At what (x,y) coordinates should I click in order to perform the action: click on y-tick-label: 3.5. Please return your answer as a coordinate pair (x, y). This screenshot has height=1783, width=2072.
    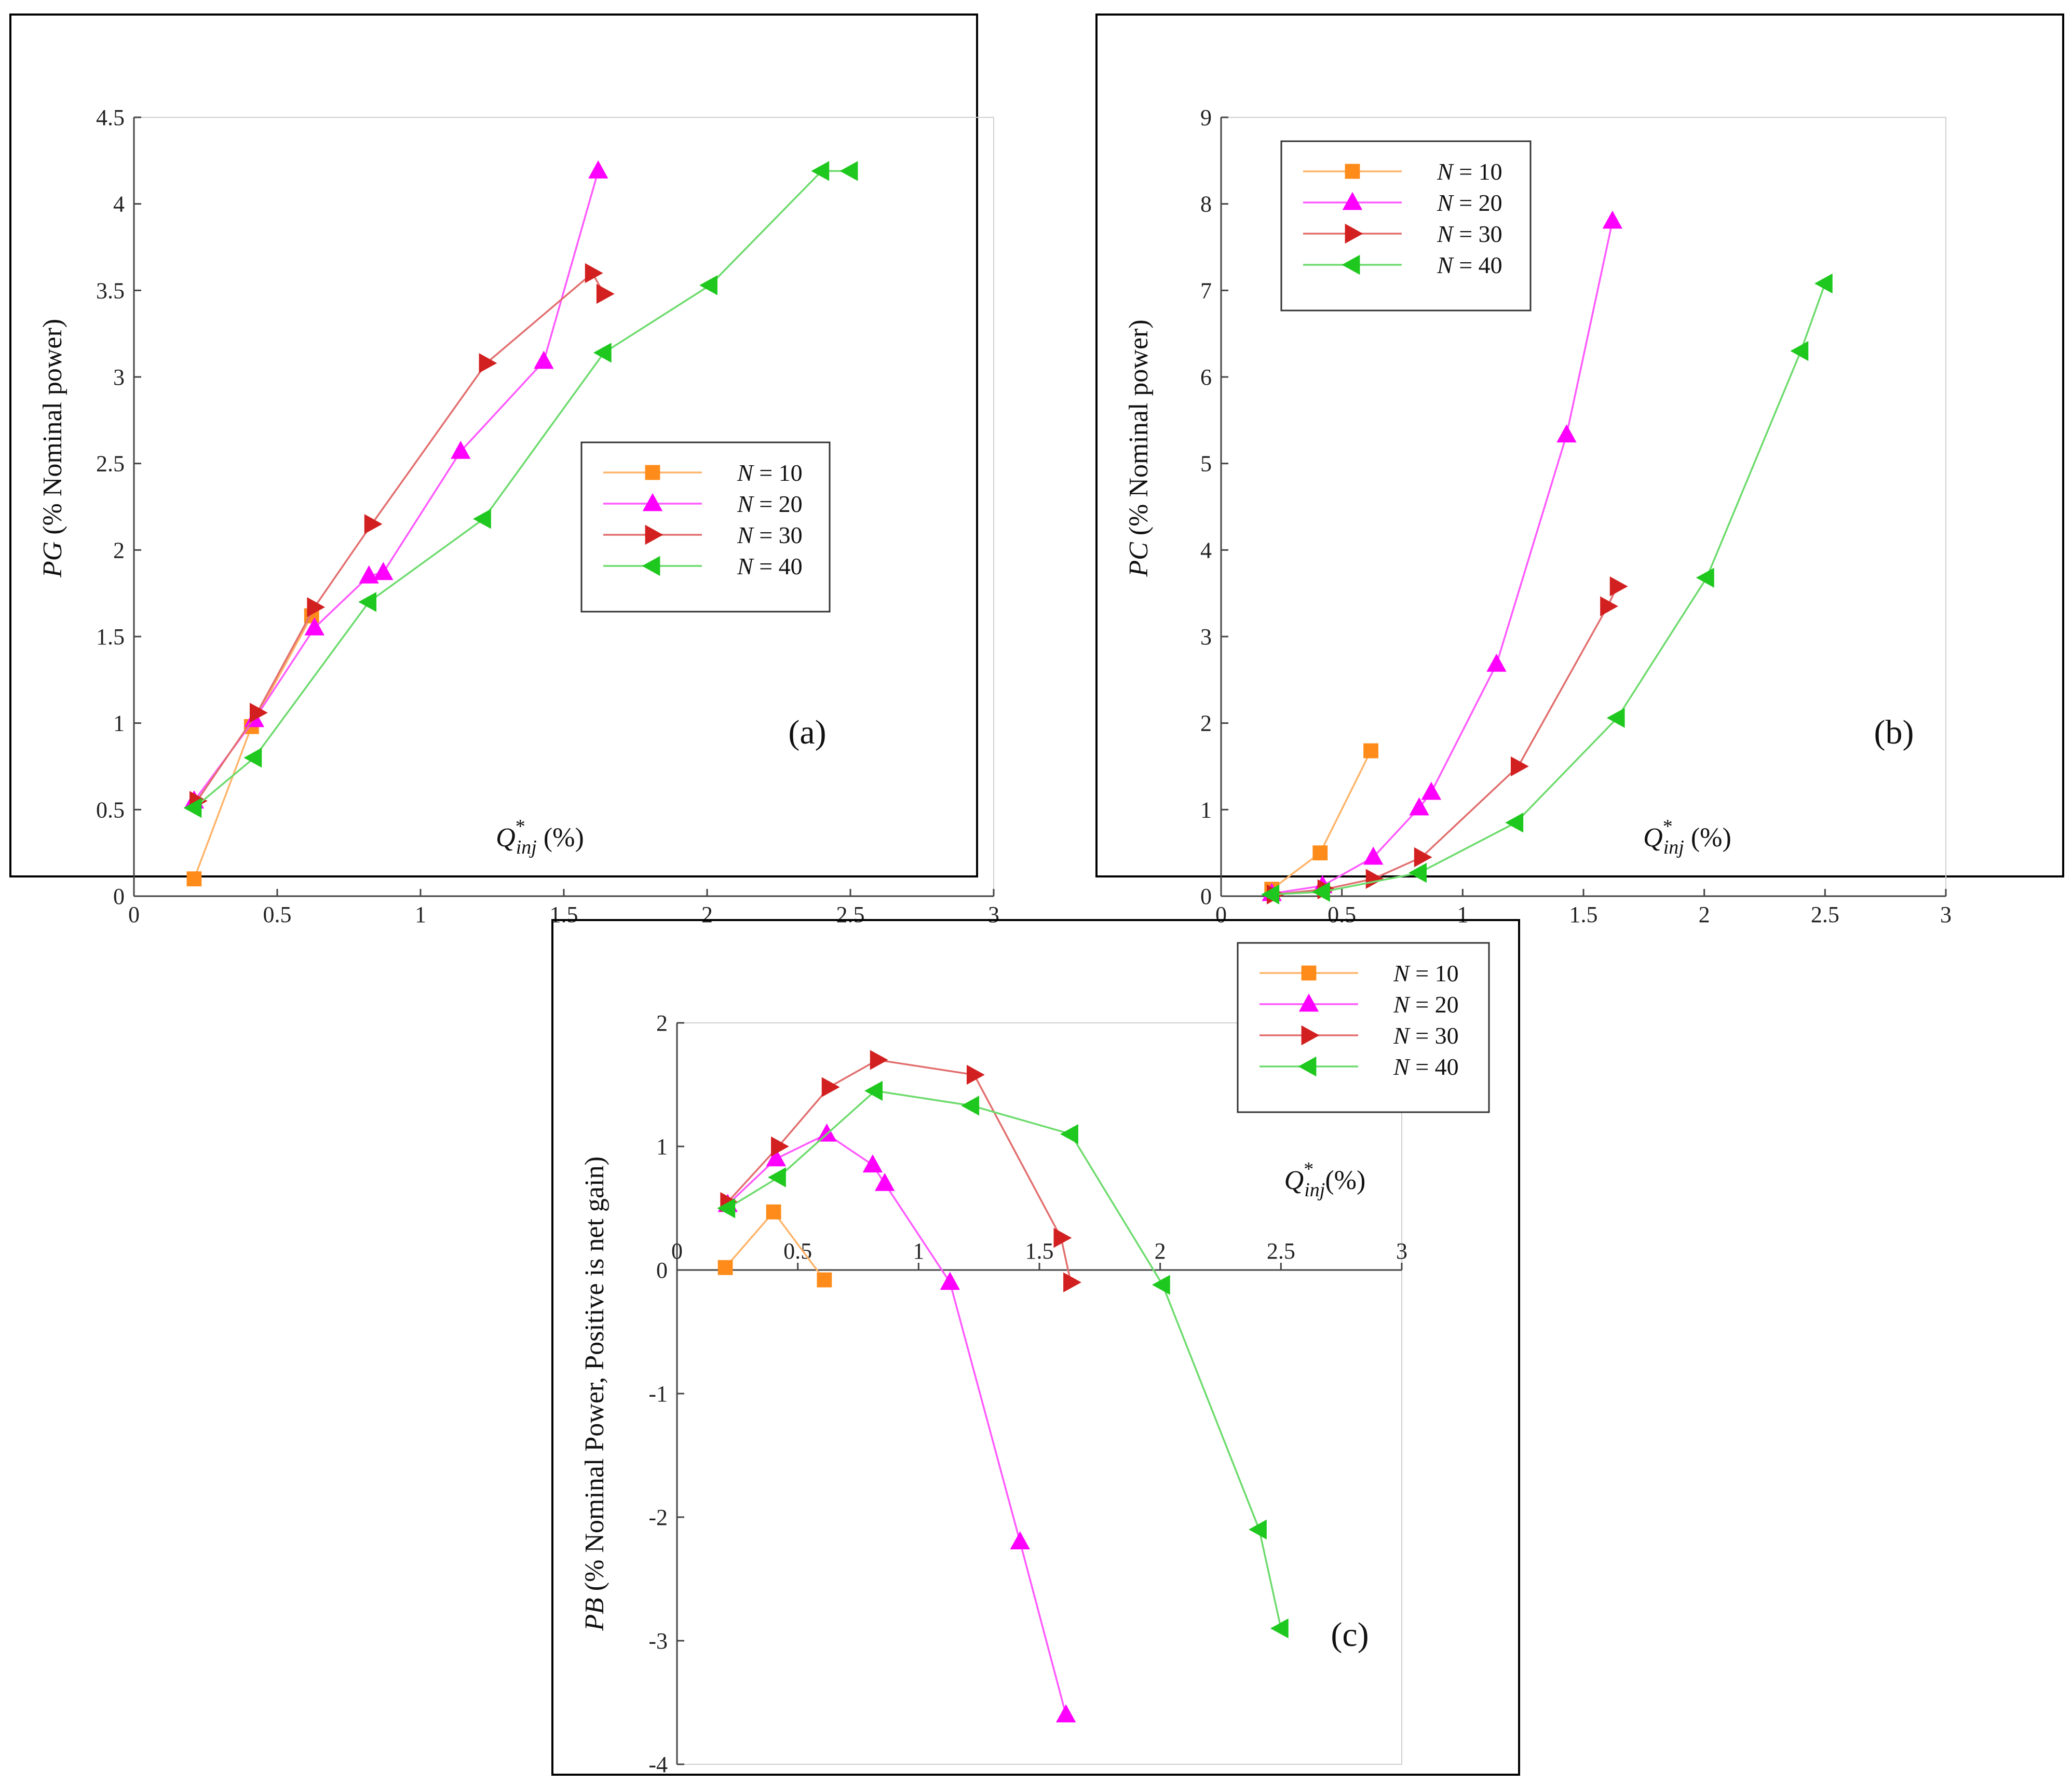
    Looking at the image, I should click on (110, 290).